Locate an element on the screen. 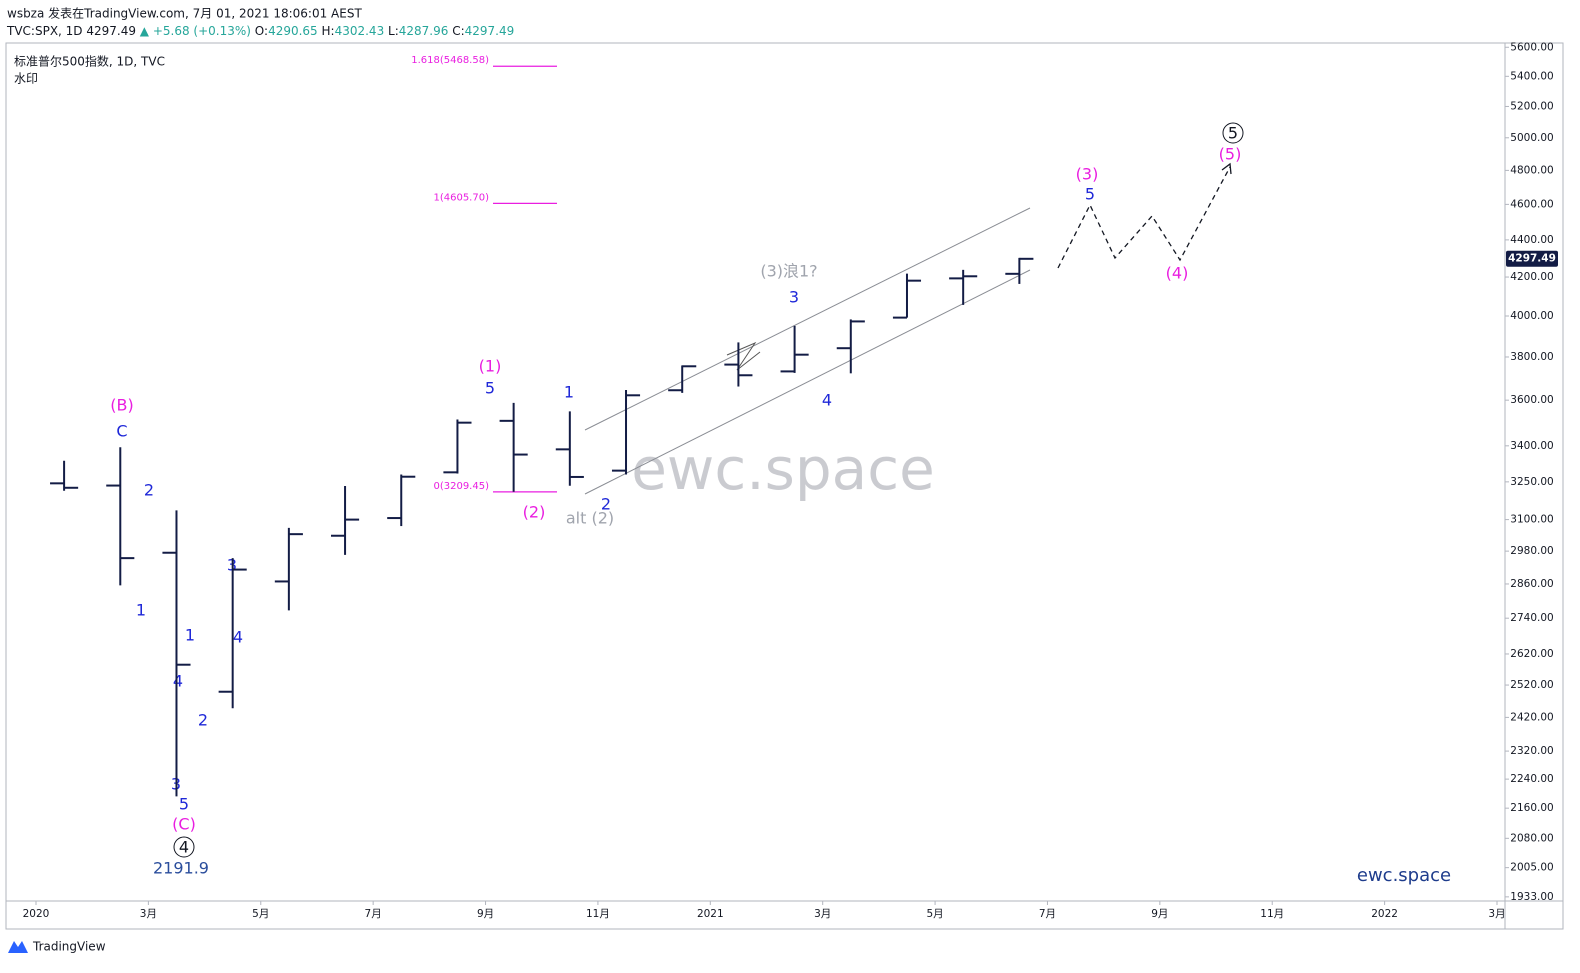  y-tick-label: 2240.00 is located at coordinates (1531, 779).